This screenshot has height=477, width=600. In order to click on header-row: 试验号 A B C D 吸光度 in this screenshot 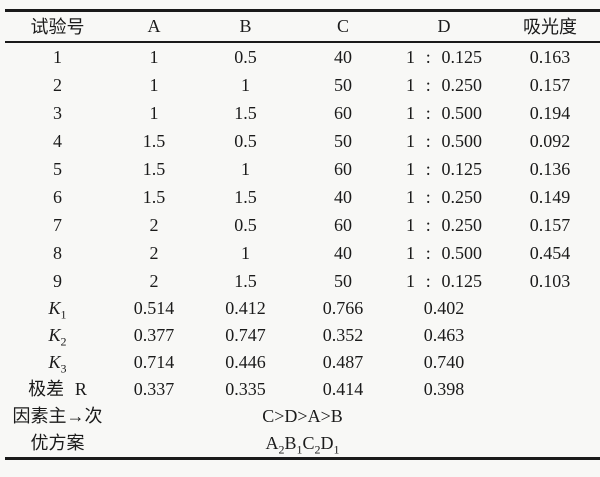, I will do `click(302, 26)`.